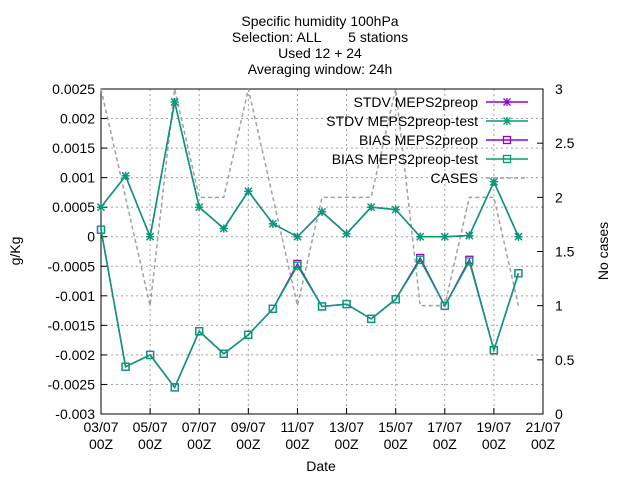  What do you see at coordinates (444, 427) in the screenshot?
I see `x-tick-label-date: 17/07` at bounding box center [444, 427].